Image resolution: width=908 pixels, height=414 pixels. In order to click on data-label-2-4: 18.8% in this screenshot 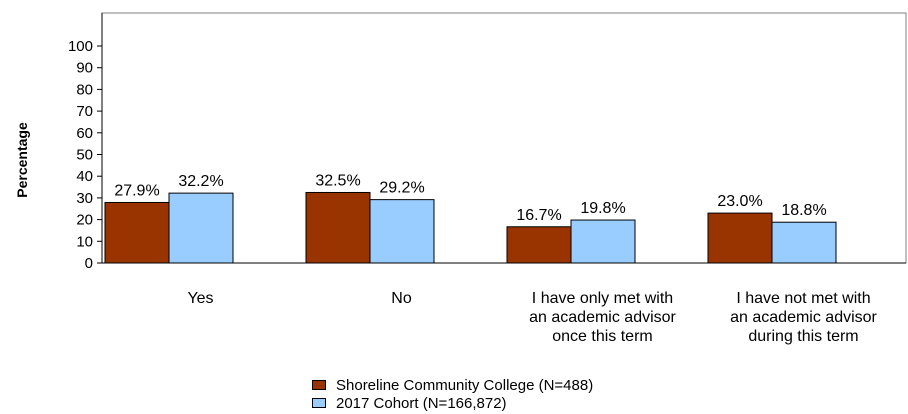, I will do `click(803, 210)`.